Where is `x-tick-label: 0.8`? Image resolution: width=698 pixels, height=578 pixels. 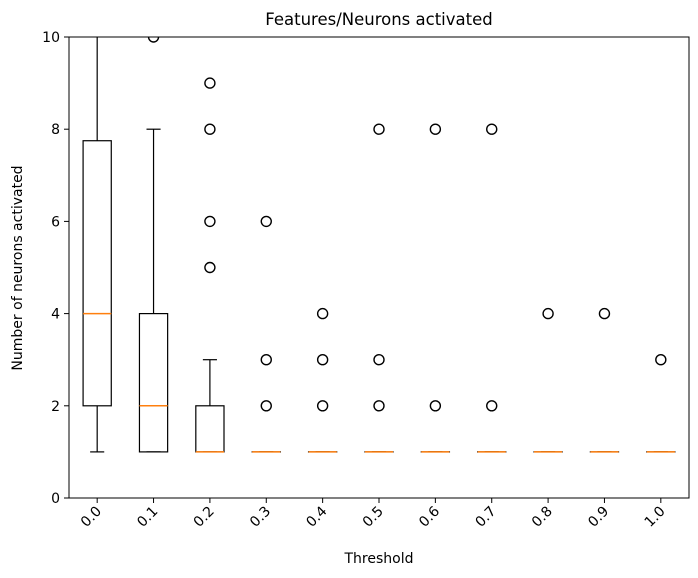 x-tick-label: 0.8 is located at coordinates (542, 517).